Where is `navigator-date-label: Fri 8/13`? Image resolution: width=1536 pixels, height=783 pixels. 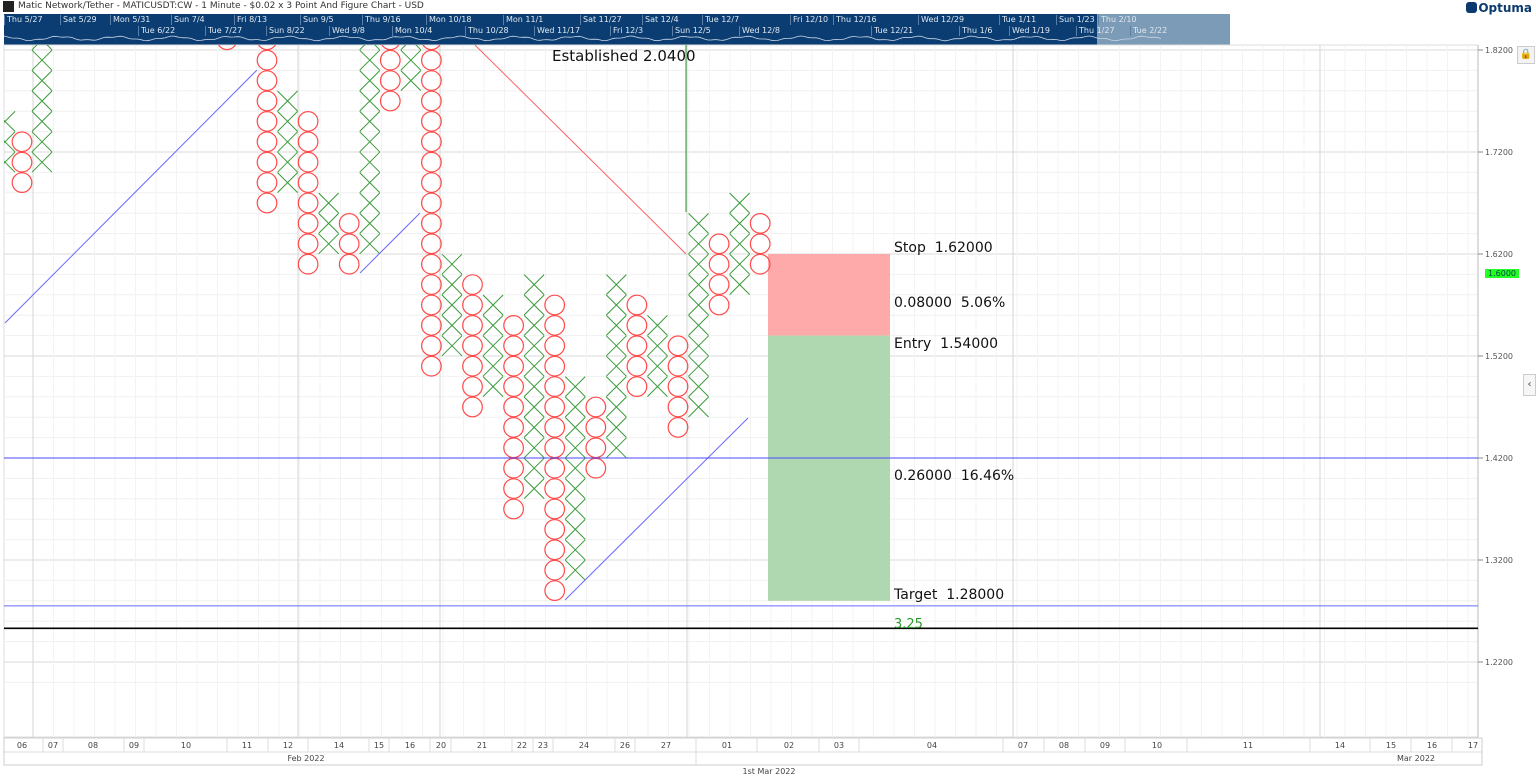 navigator-date-label: Fri 8/13 is located at coordinates (250, 20).